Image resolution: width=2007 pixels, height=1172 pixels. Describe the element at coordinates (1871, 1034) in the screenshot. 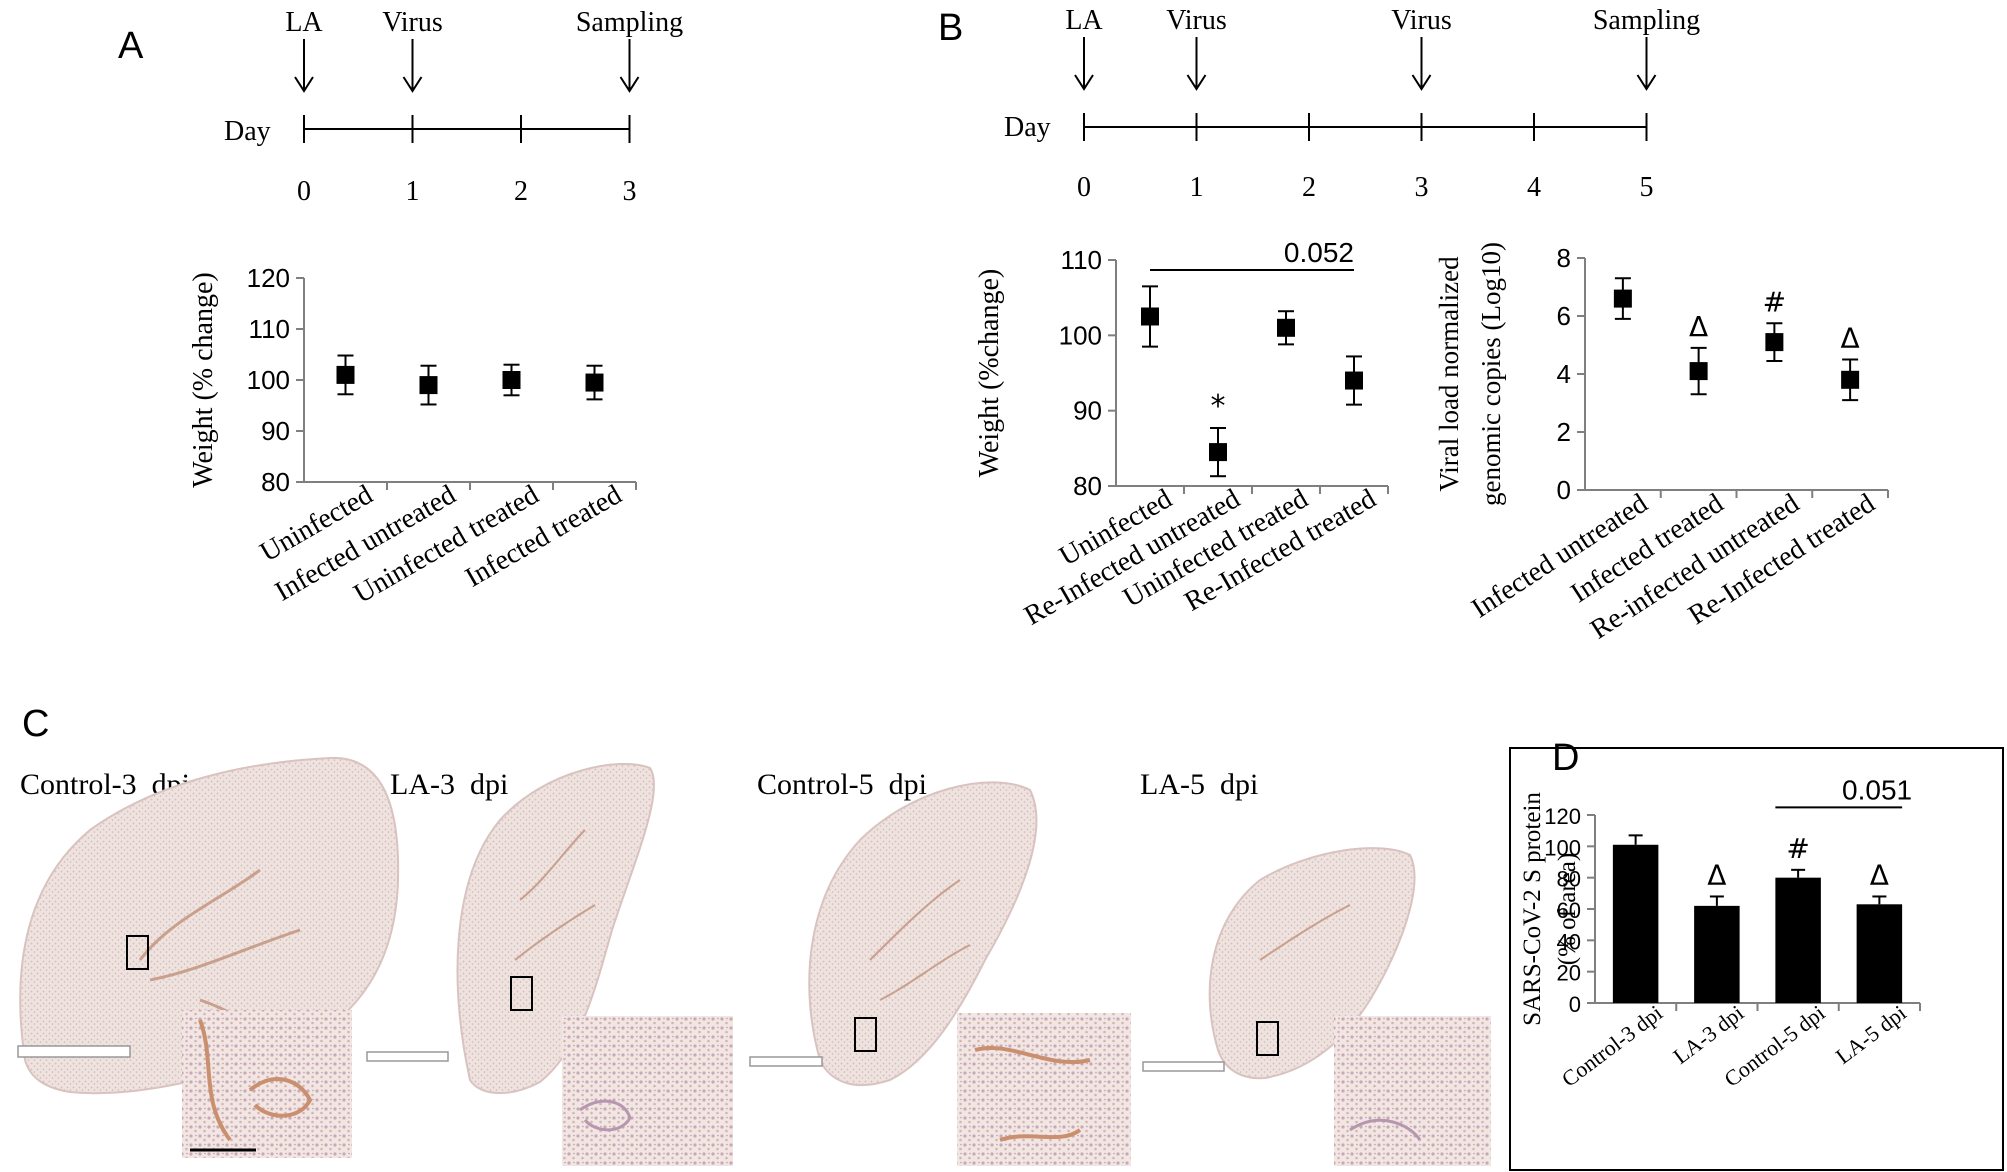

I see `x-tick-label: LA-5 dpi` at that location.